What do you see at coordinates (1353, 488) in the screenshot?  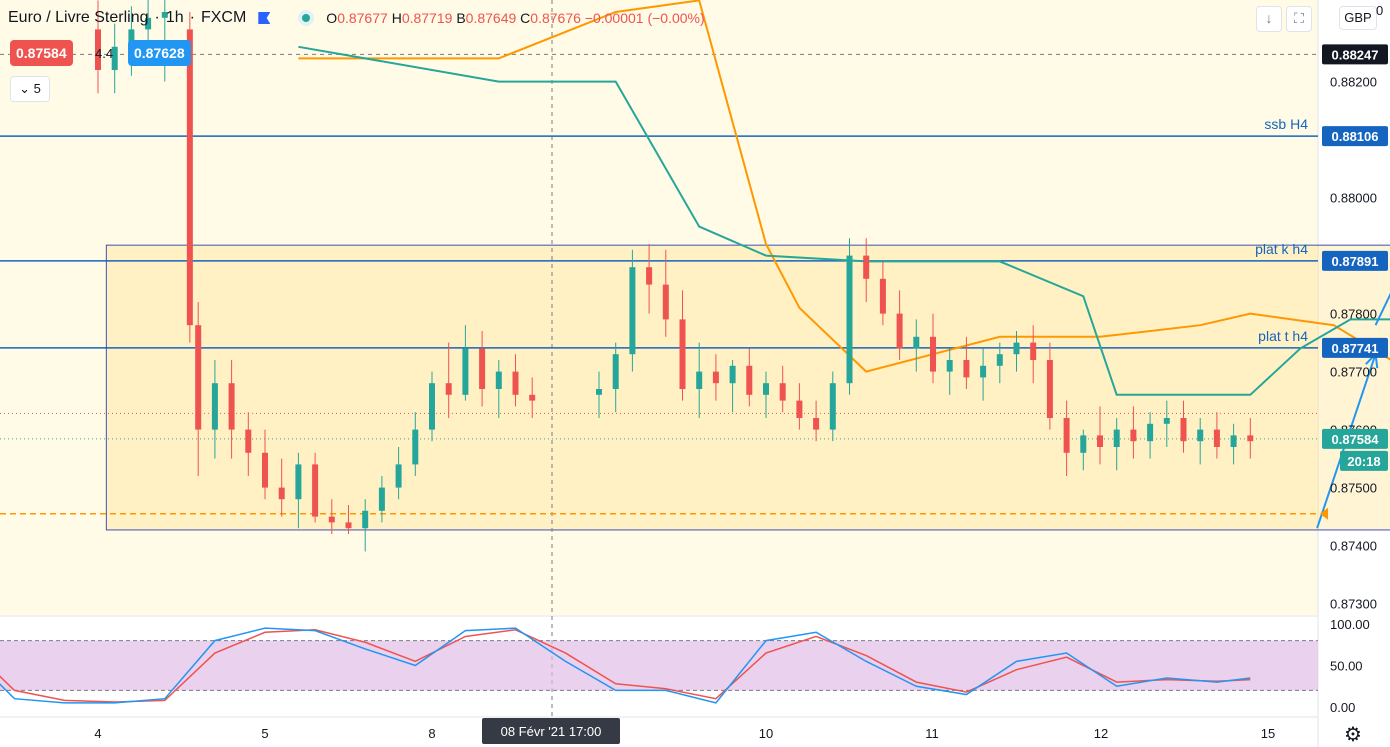 I see `price-tick-5: 0.87500` at bounding box center [1353, 488].